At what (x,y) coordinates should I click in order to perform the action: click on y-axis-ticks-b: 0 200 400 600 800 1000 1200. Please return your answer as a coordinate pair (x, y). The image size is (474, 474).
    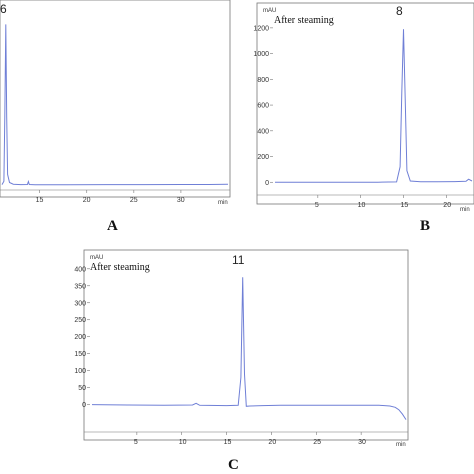
    Looking at the image, I should click on (263, 106).